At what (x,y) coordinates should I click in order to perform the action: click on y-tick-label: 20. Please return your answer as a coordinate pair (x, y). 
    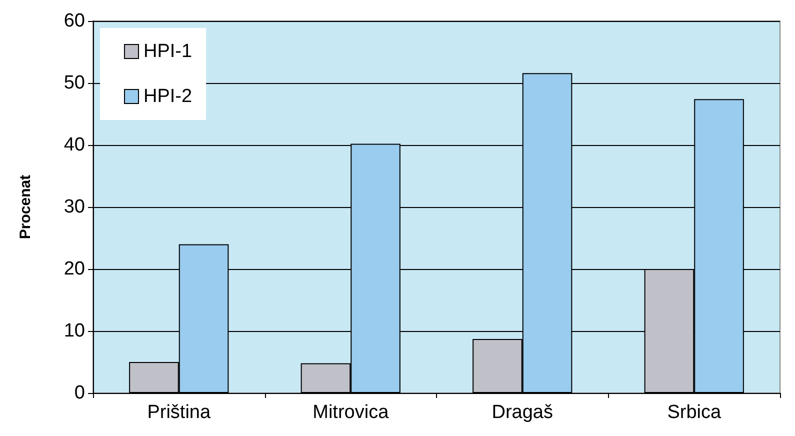
    Looking at the image, I should click on (74, 269).